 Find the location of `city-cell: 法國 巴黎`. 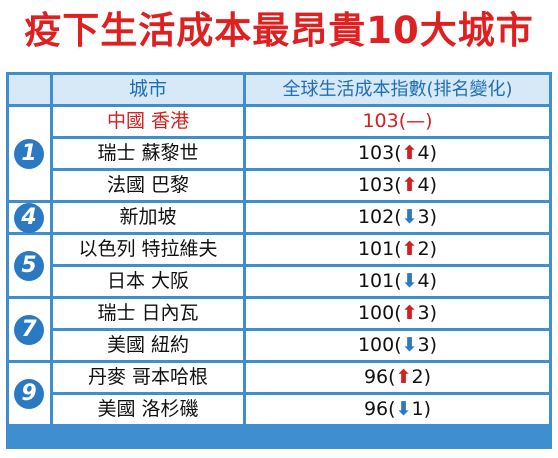

city-cell: 法國 巴黎 is located at coordinates (148, 185).